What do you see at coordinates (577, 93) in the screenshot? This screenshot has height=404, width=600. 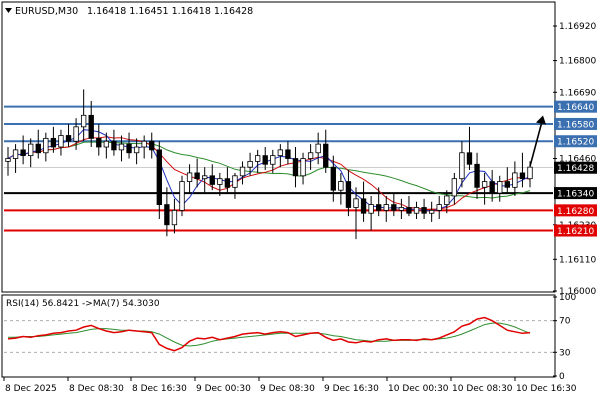 I see `y-tick-label: 1.16690` at bounding box center [577, 93].